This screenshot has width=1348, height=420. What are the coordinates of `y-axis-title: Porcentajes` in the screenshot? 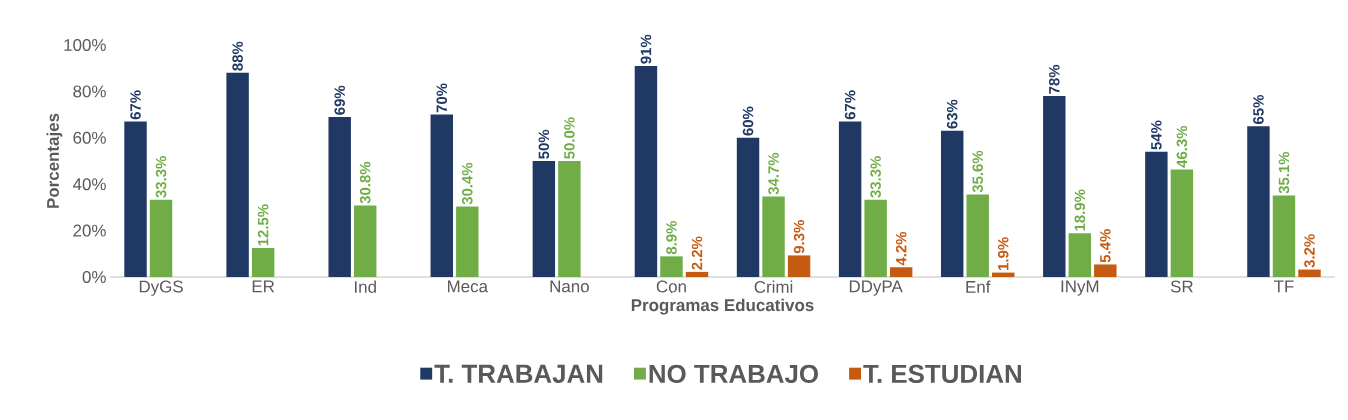 It's located at (54, 160).